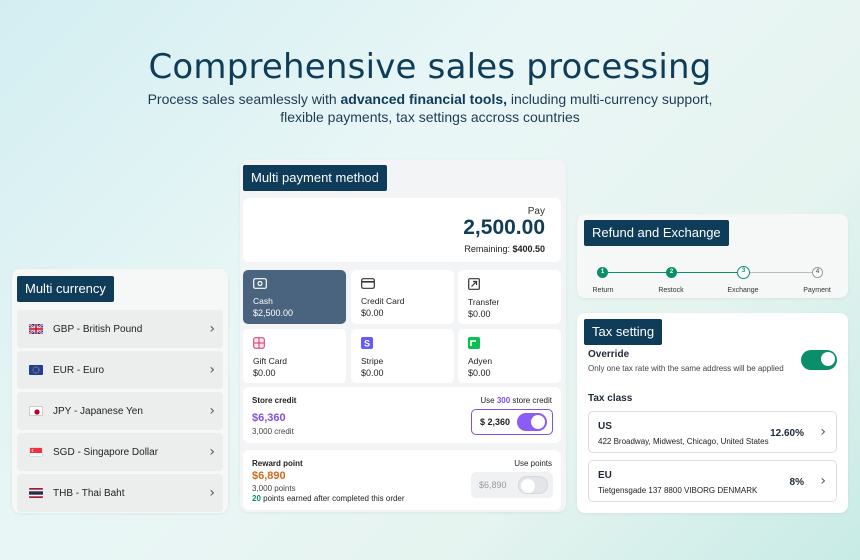  Describe the element at coordinates (495, 422) in the screenshot. I see `store-credit-input-value: $ 2,360` at that location.